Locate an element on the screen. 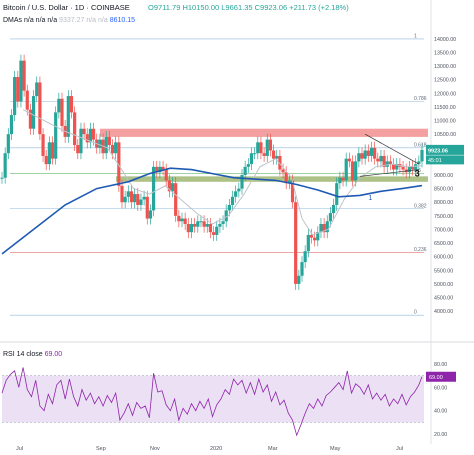 This screenshot has width=474, height=455. y-tick-label: 4000.00 is located at coordinates (443, 312).